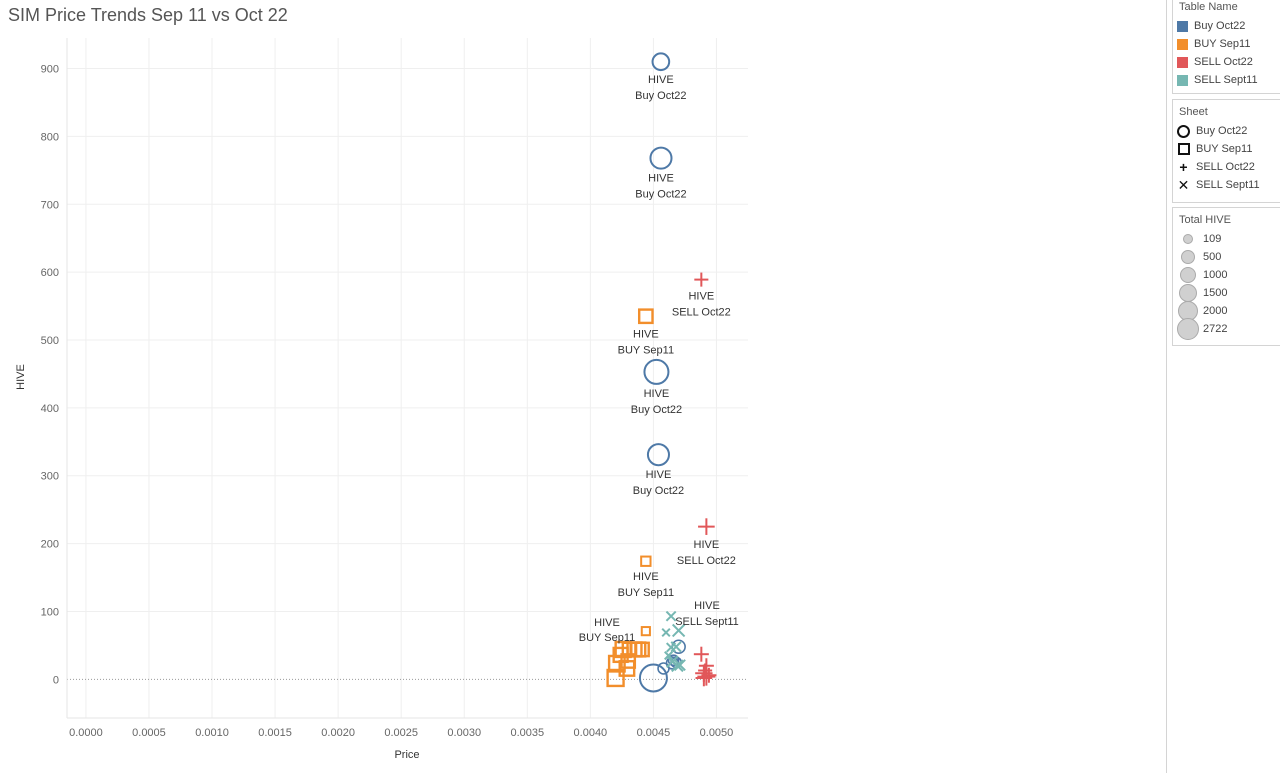 This screenshot has height=773, width=1280. I want to click on square-icon, so click(1183, 149).